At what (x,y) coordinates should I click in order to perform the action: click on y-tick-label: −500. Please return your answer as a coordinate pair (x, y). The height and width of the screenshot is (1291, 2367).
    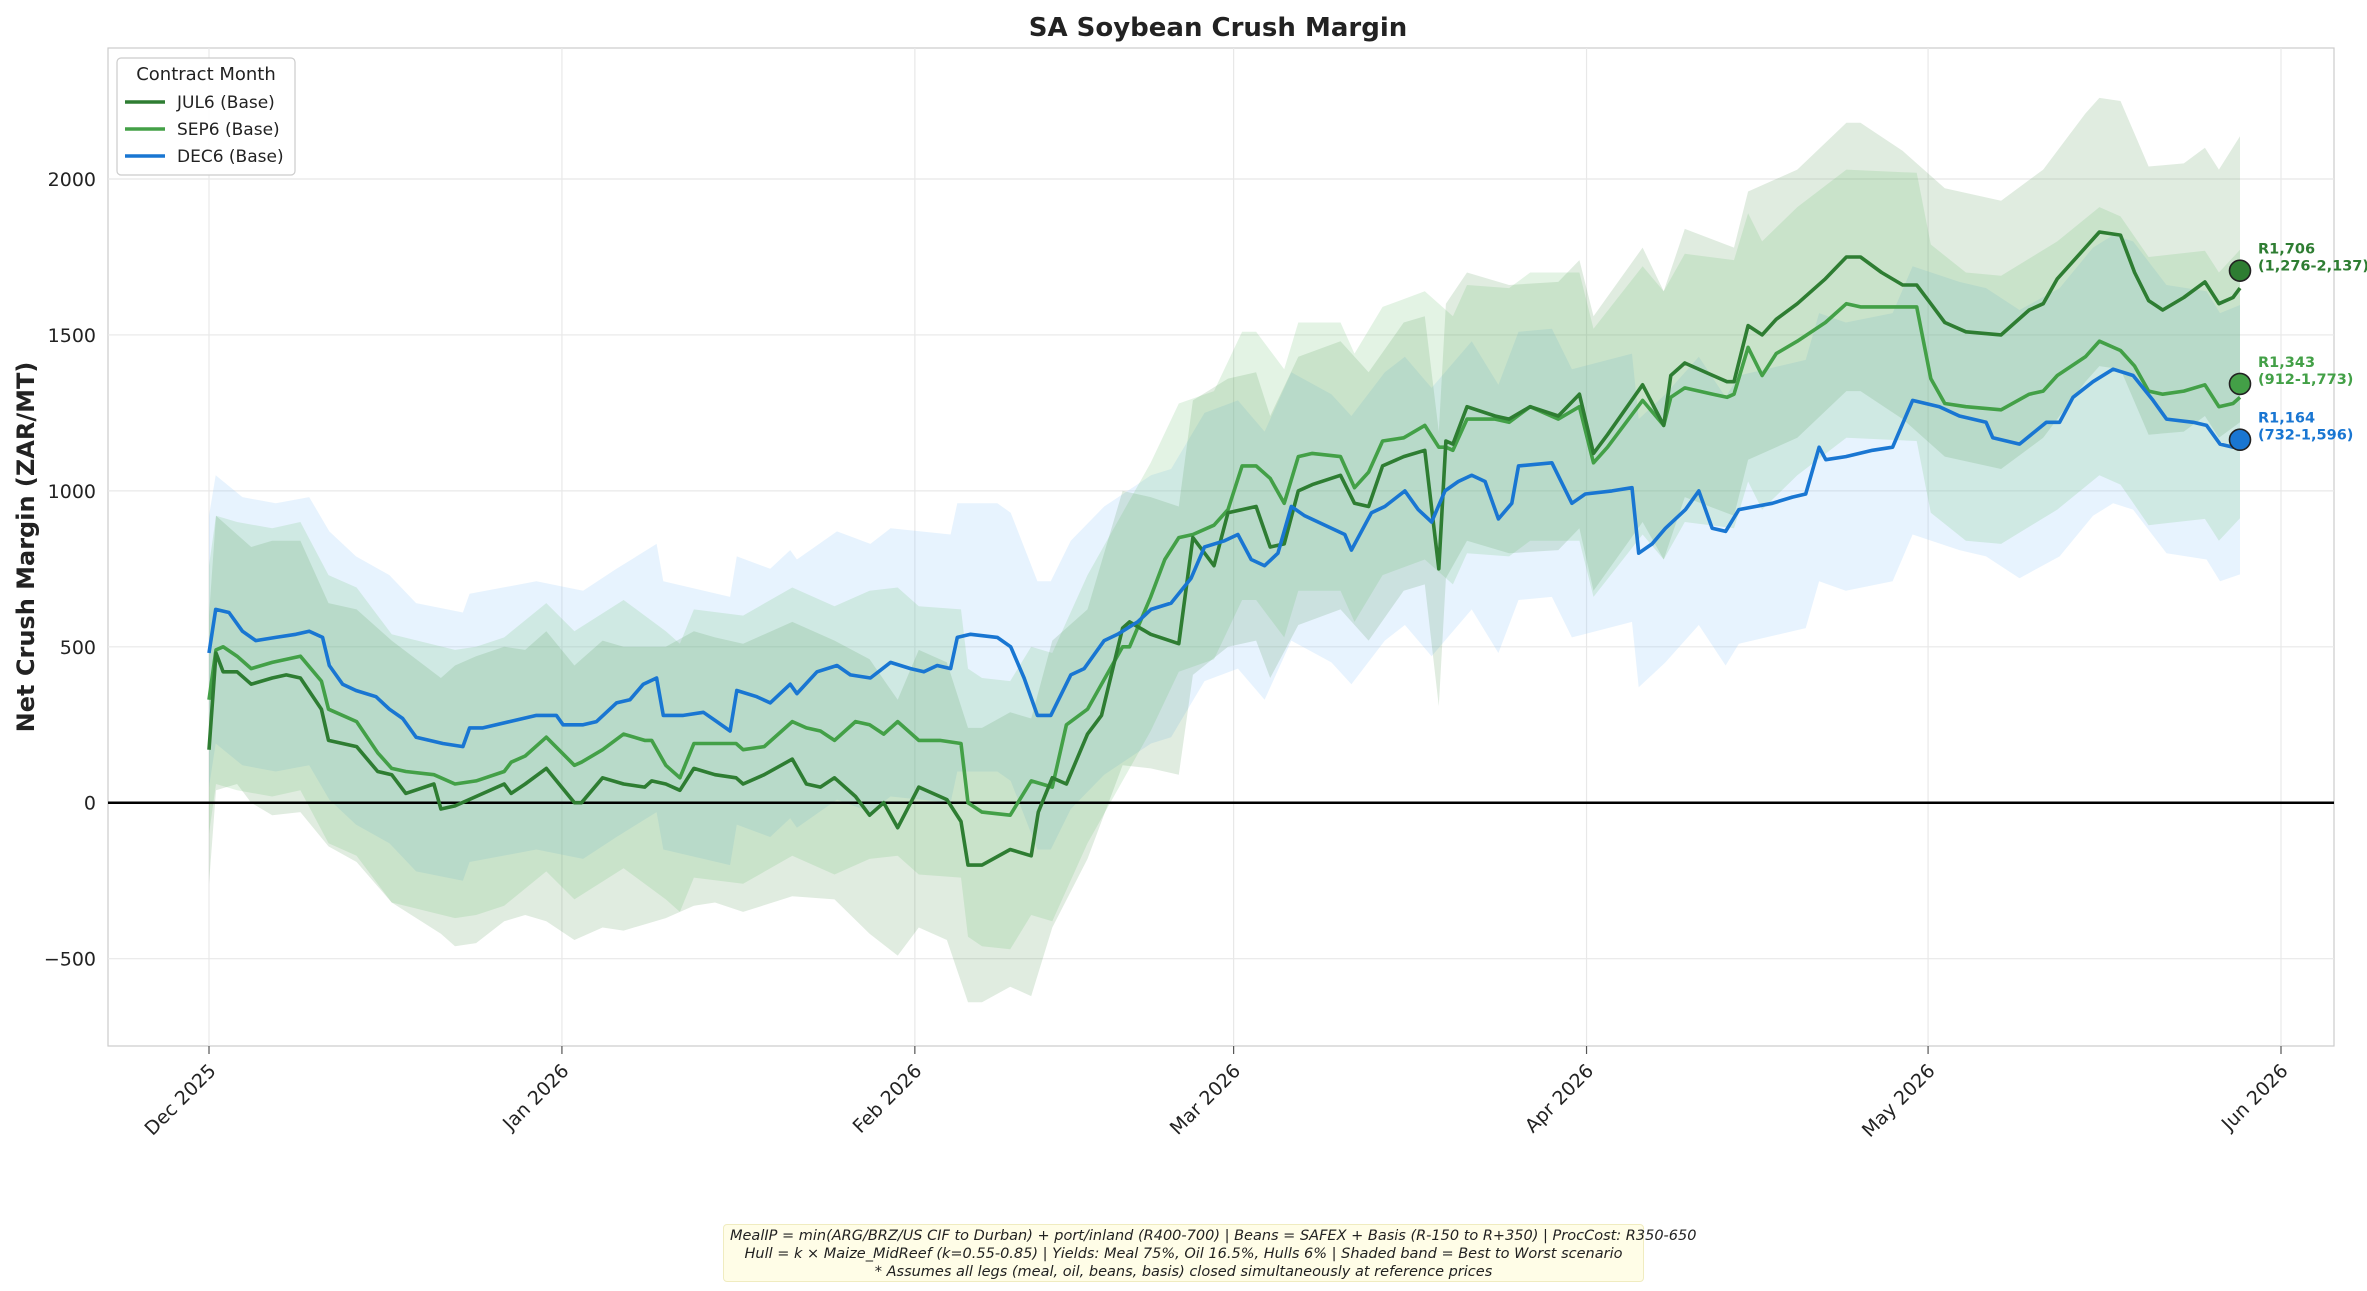
    Looking at the image, I should click on (70, 960).